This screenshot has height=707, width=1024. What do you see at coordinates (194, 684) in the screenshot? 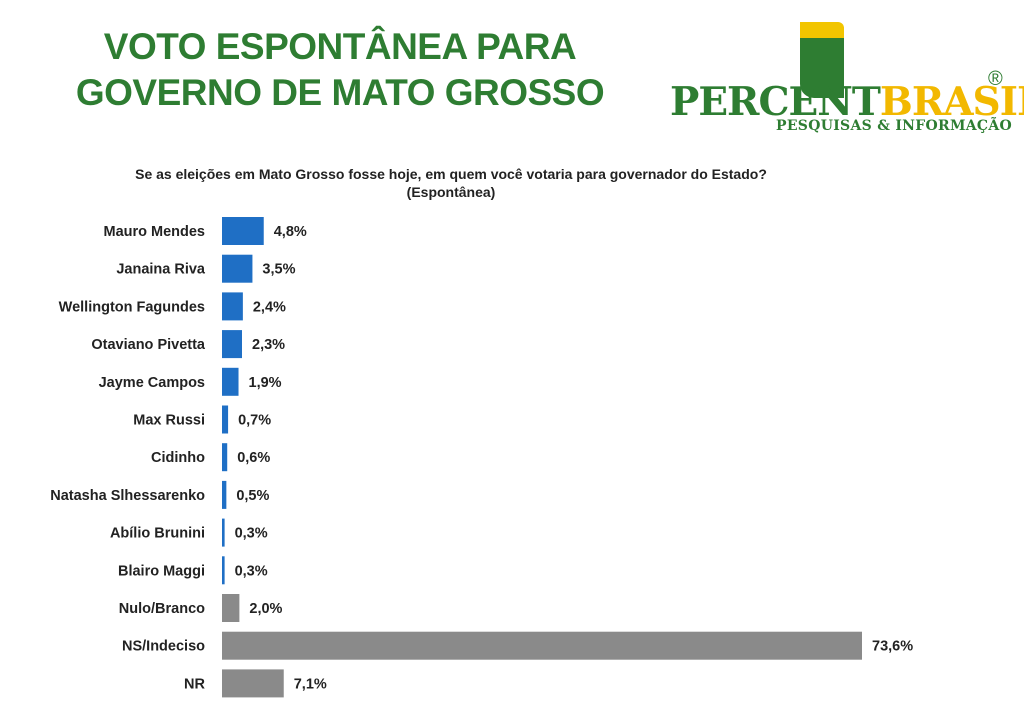
I see `category-label: NR` at bounding box center [194, 684].